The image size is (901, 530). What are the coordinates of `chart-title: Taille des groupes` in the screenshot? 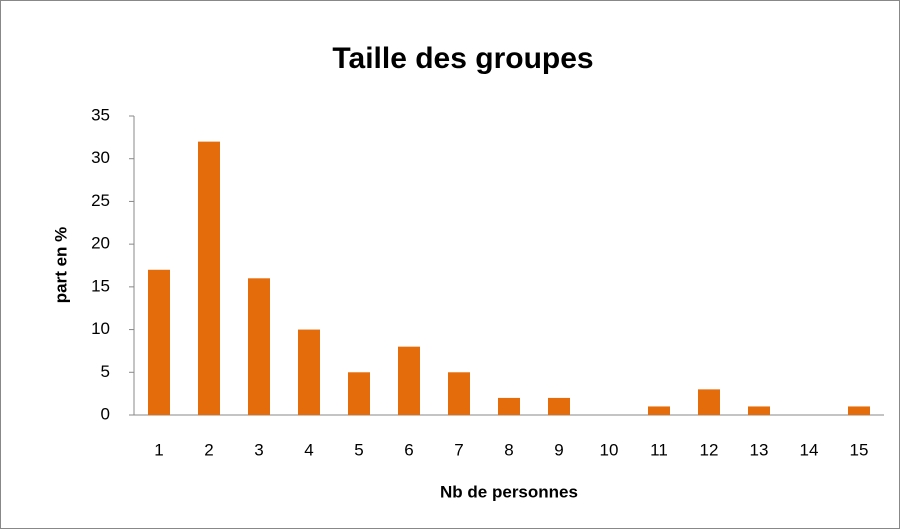 It's located at (462, 58).